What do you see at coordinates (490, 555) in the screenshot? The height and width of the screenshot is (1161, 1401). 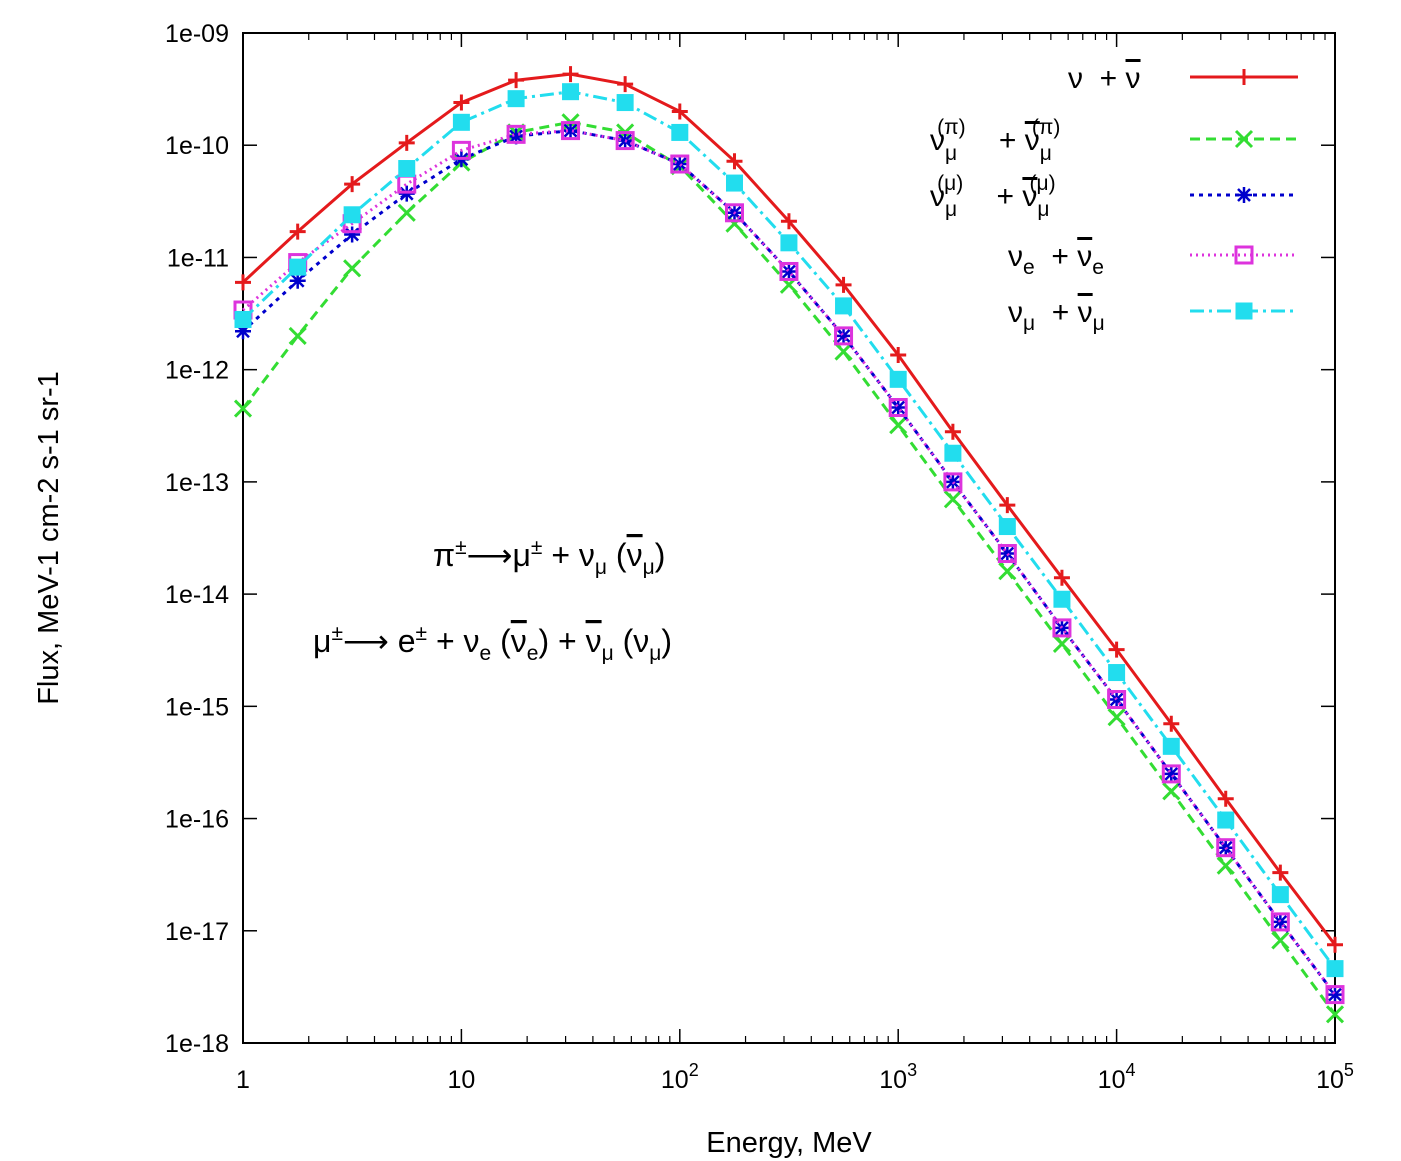 I see `pion-arrow: ⟶` at bounding box center [490, 555].